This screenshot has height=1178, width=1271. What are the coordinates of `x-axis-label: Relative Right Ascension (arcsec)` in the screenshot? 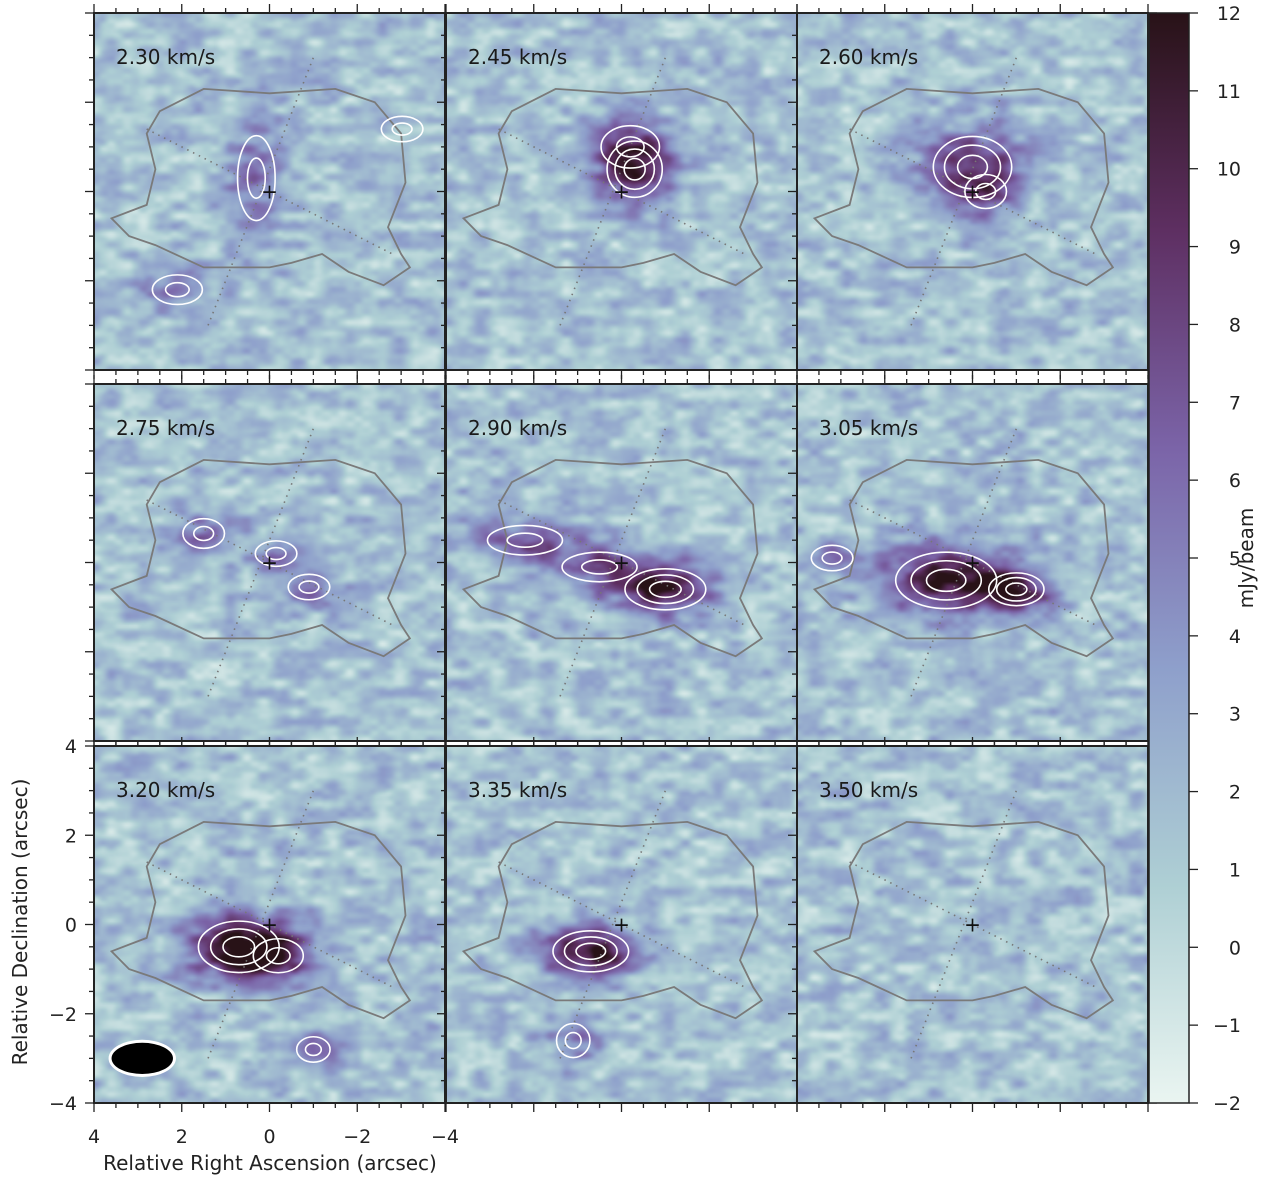 It's located at (270, 1163).